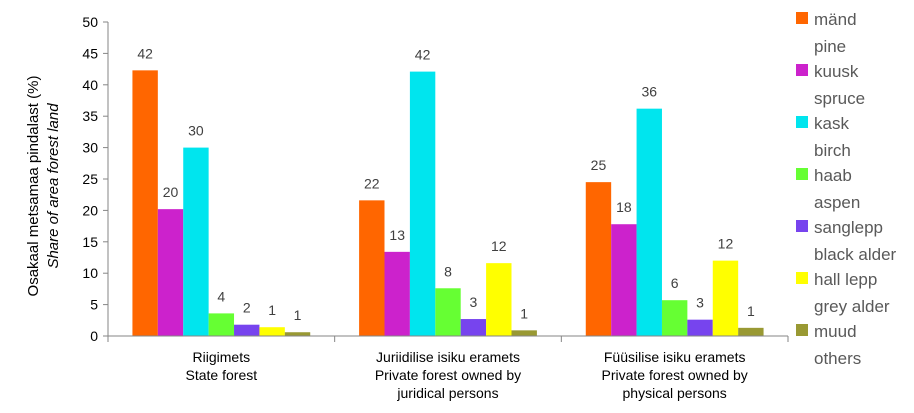 The width and height of the screenshot is (914, 413). What do you see at coordinates (845, 279) in the screenshot?
I see `legend-label-et: hall lepp` at bounding box center [845, 279].